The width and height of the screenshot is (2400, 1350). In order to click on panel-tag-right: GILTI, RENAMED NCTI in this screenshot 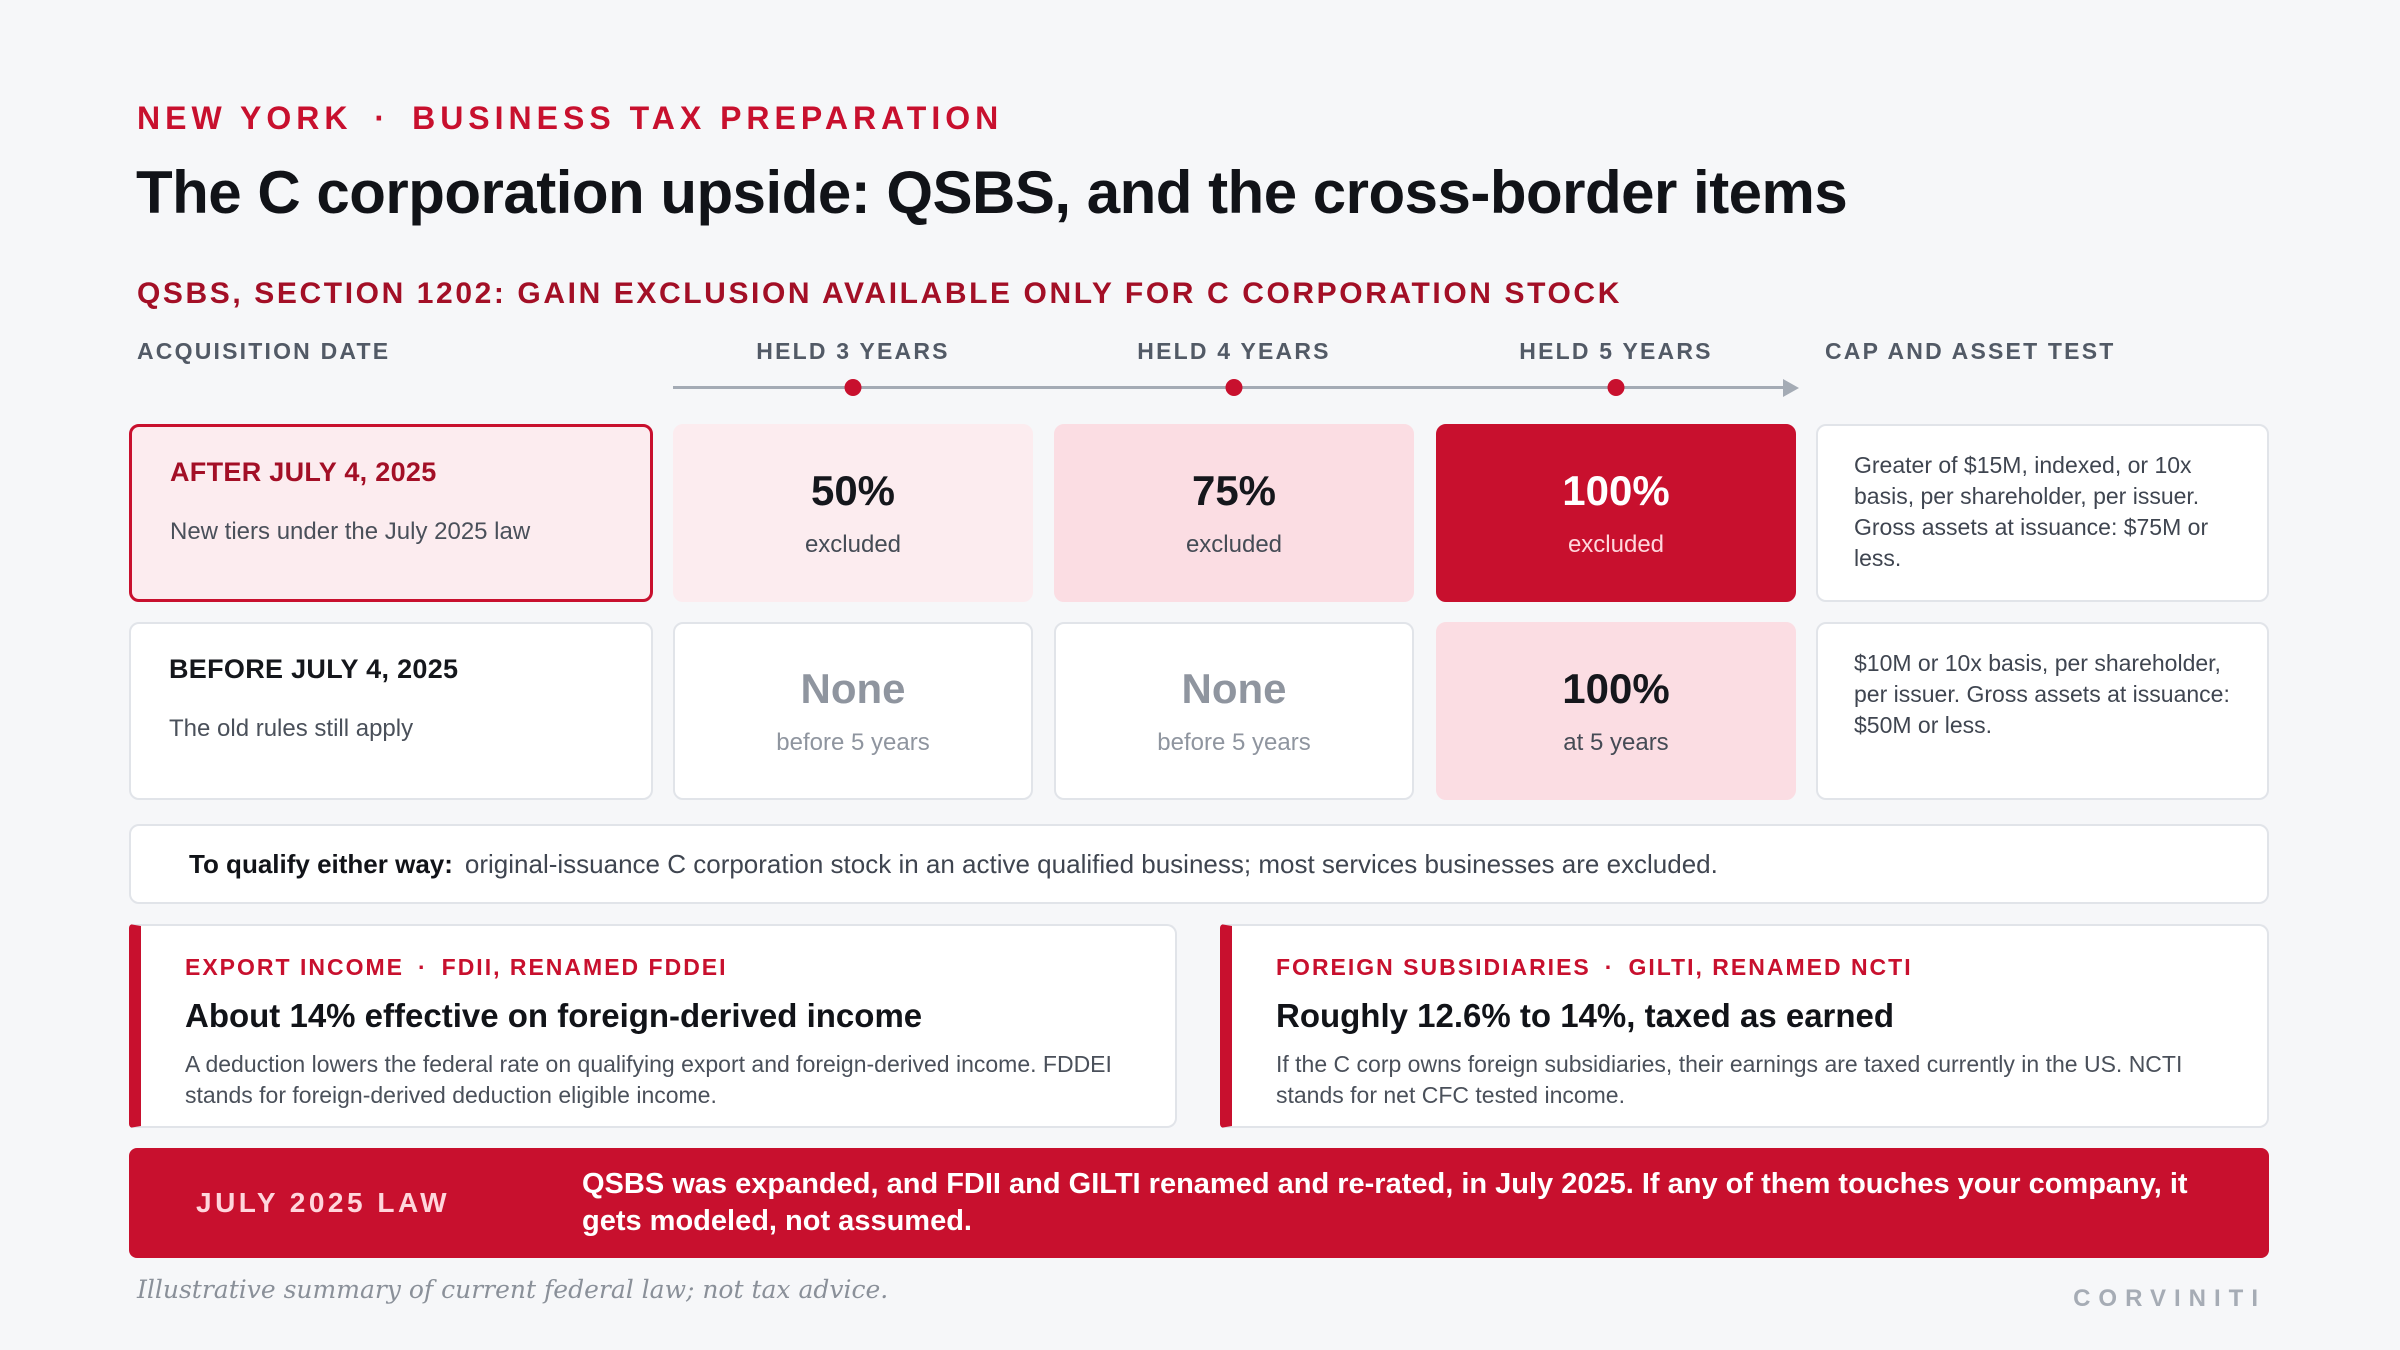, I will do `click(1770, 967)`.